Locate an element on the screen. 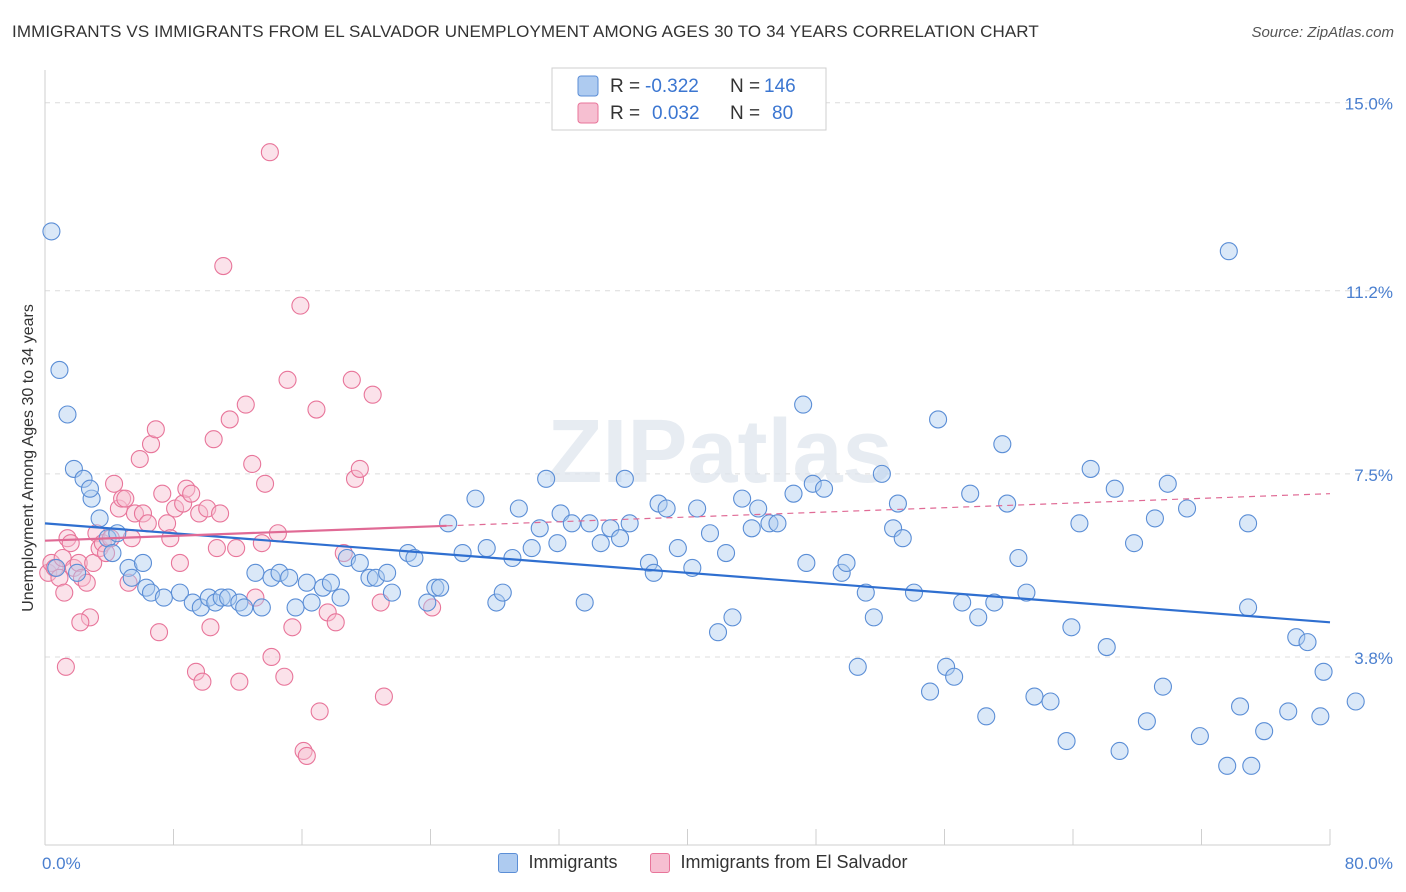 Image resolution: width=1406 pixels, height=892 pixels. trend-line-immigrants is located at coordinates (687, 573).